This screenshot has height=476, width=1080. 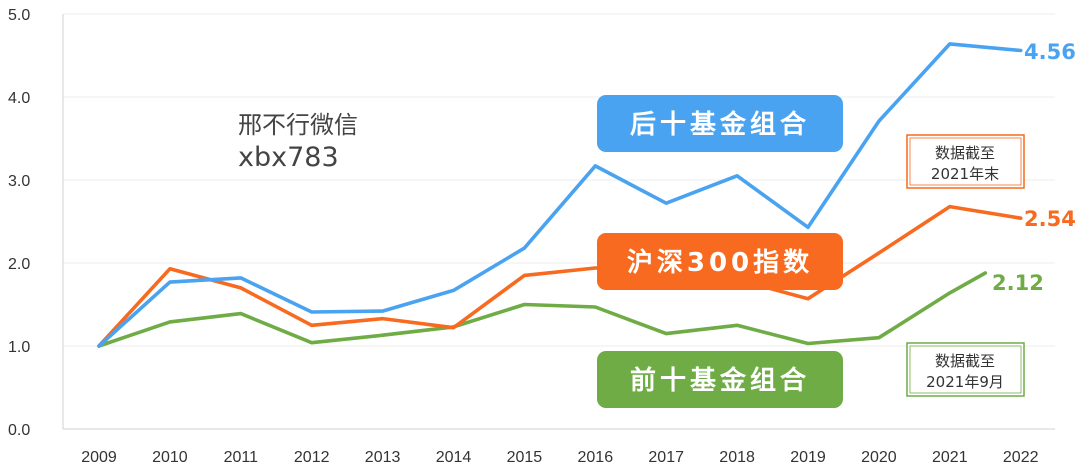 I want to click on note-orange-line1: 数据截至, so click(x=965, y=153).